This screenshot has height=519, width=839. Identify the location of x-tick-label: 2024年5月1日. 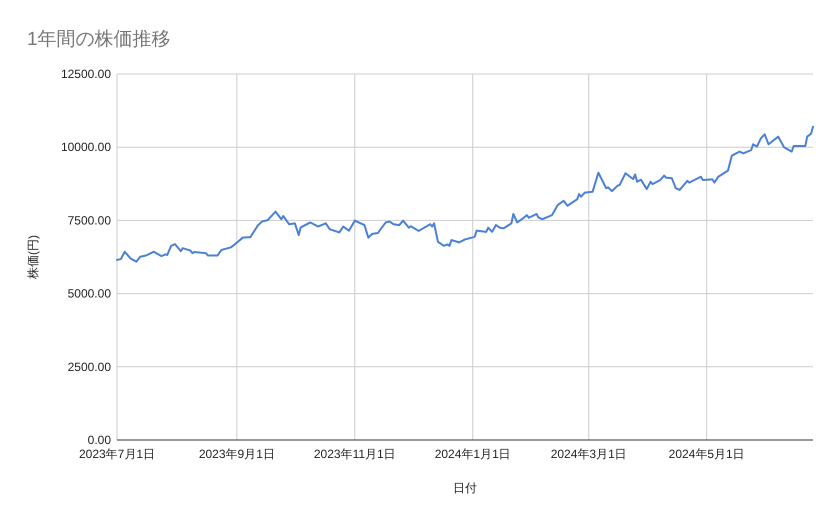
(706, 454).